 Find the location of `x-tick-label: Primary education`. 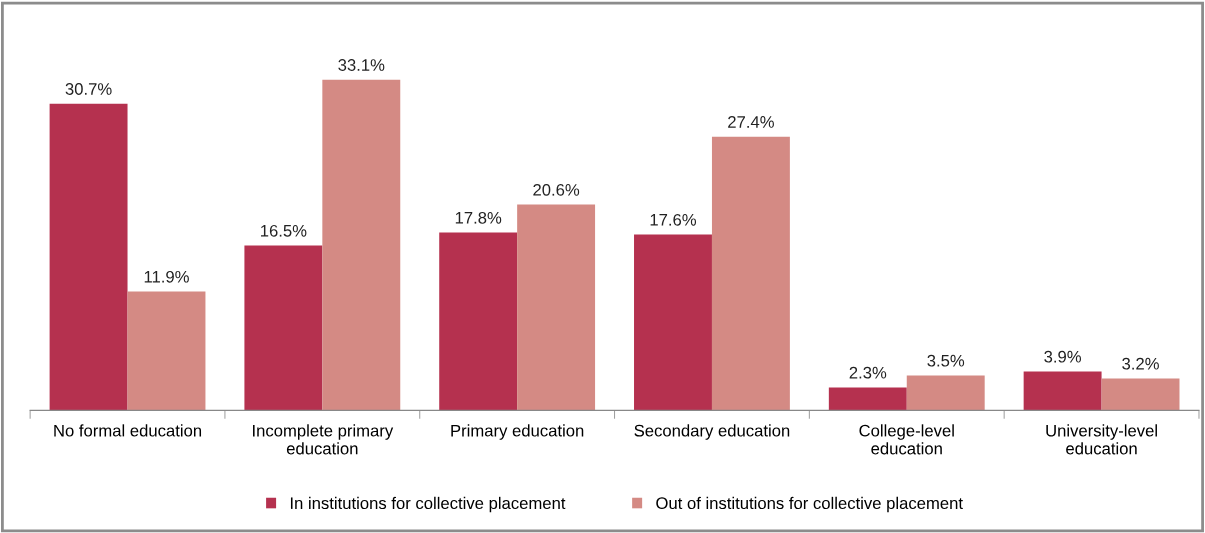

x-tick-label: Primary education is located at coordinates (517, 432).